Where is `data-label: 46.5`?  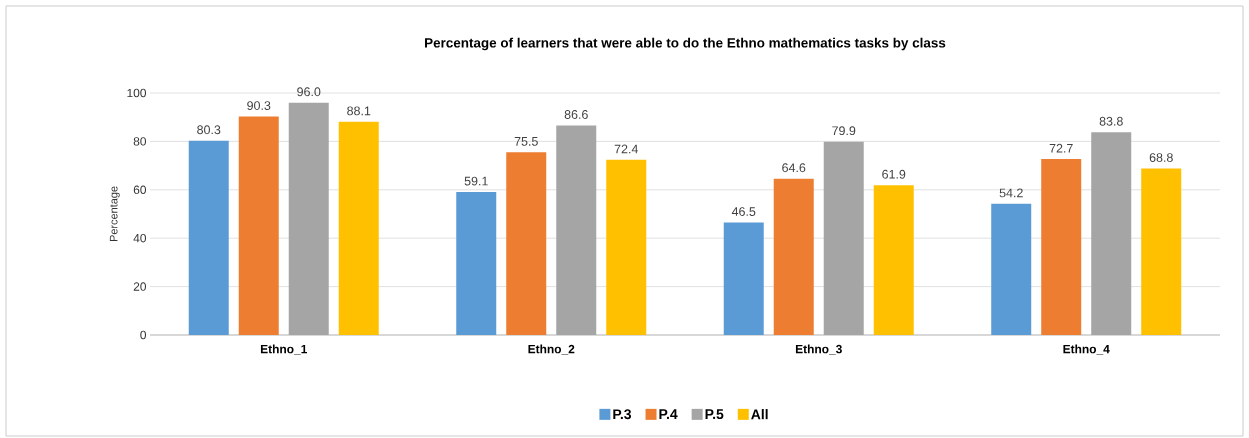 data-label: 46.5 is located at coordinates (743, 211).